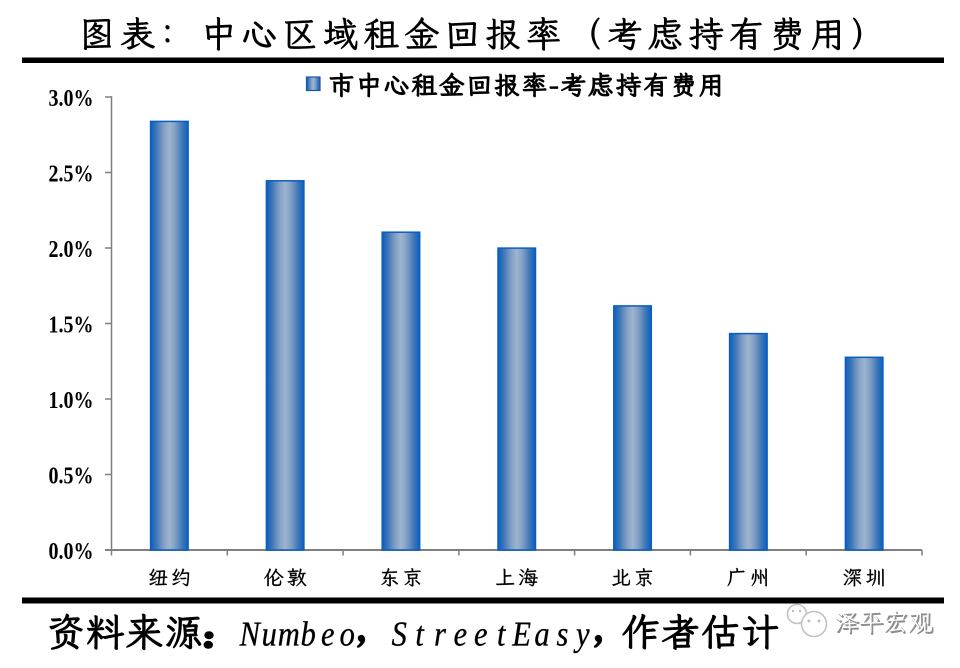  I want to click on svg-text: 0.5%, so click(71, 476).